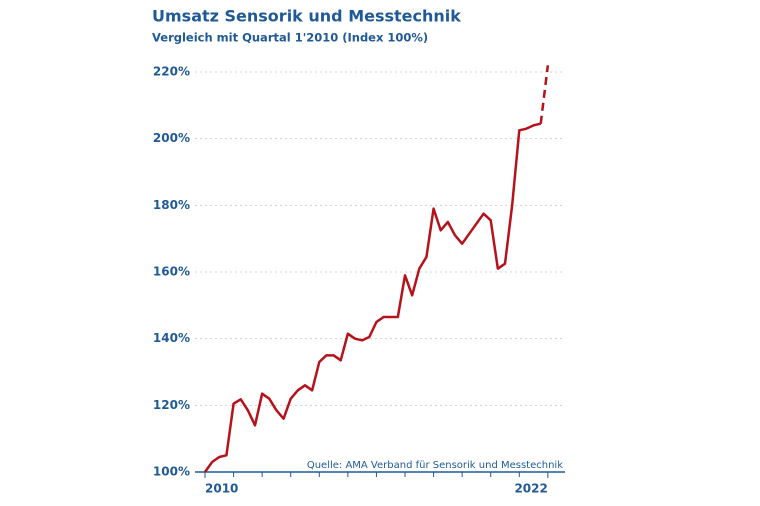 This screenshot has width=760, height=506. Describe the element at coordinates (171, 472) in the screenshot. I see `y-tick-label: 100%` at that location.